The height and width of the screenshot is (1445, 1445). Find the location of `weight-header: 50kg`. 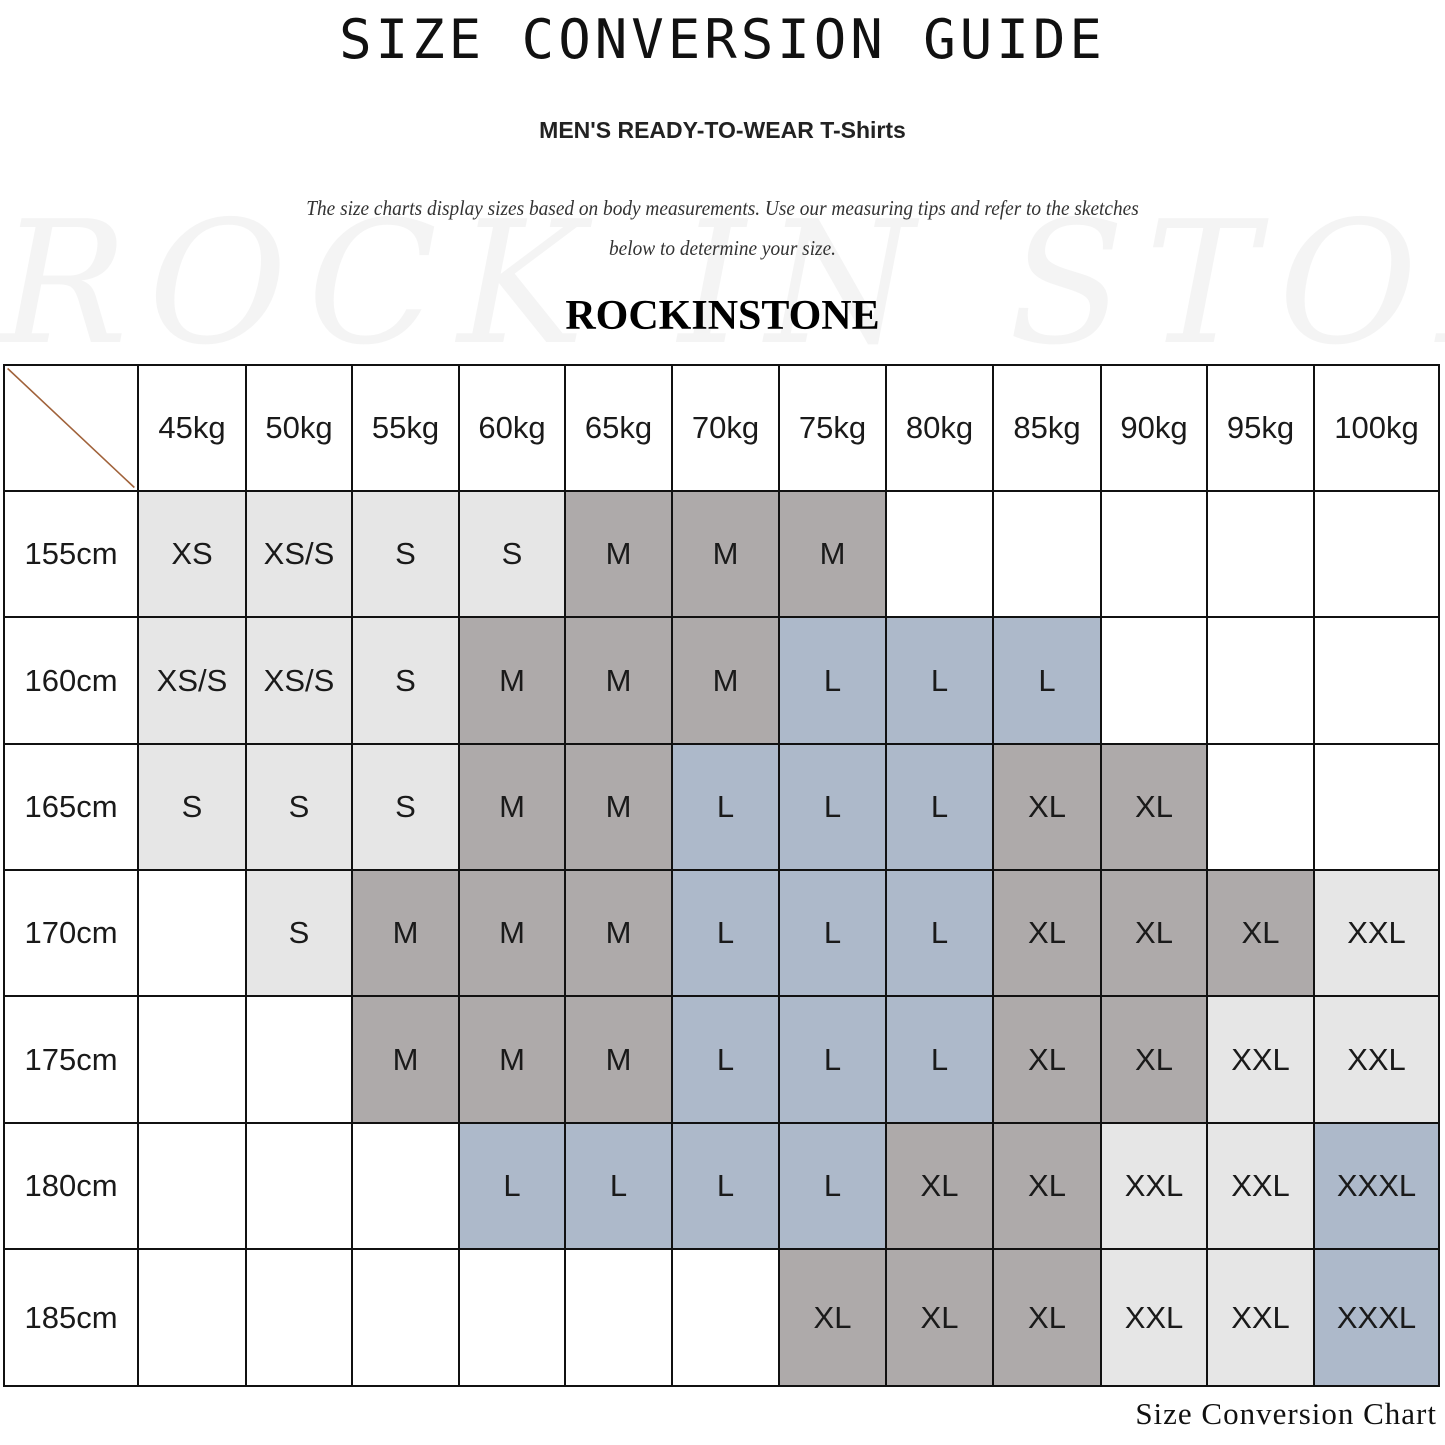

weight-header: 50kg is located at coordinates (299, 428).